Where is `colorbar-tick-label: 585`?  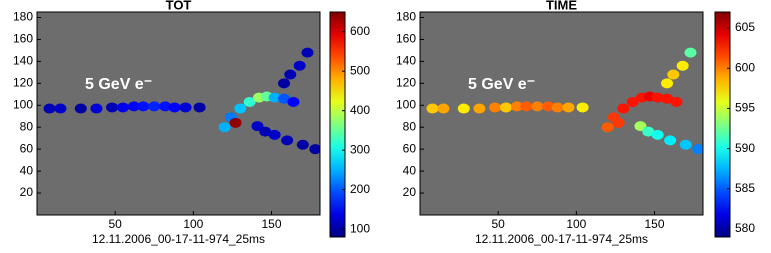 colorbar-tick-label: 585 is located at coordinates (745, 188).